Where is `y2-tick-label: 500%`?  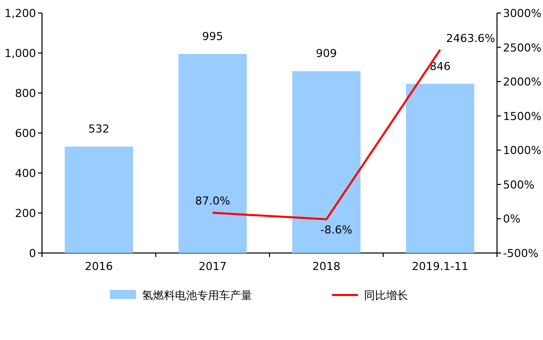
y2-tick-label: 500% is located at coordinates (518, 185).